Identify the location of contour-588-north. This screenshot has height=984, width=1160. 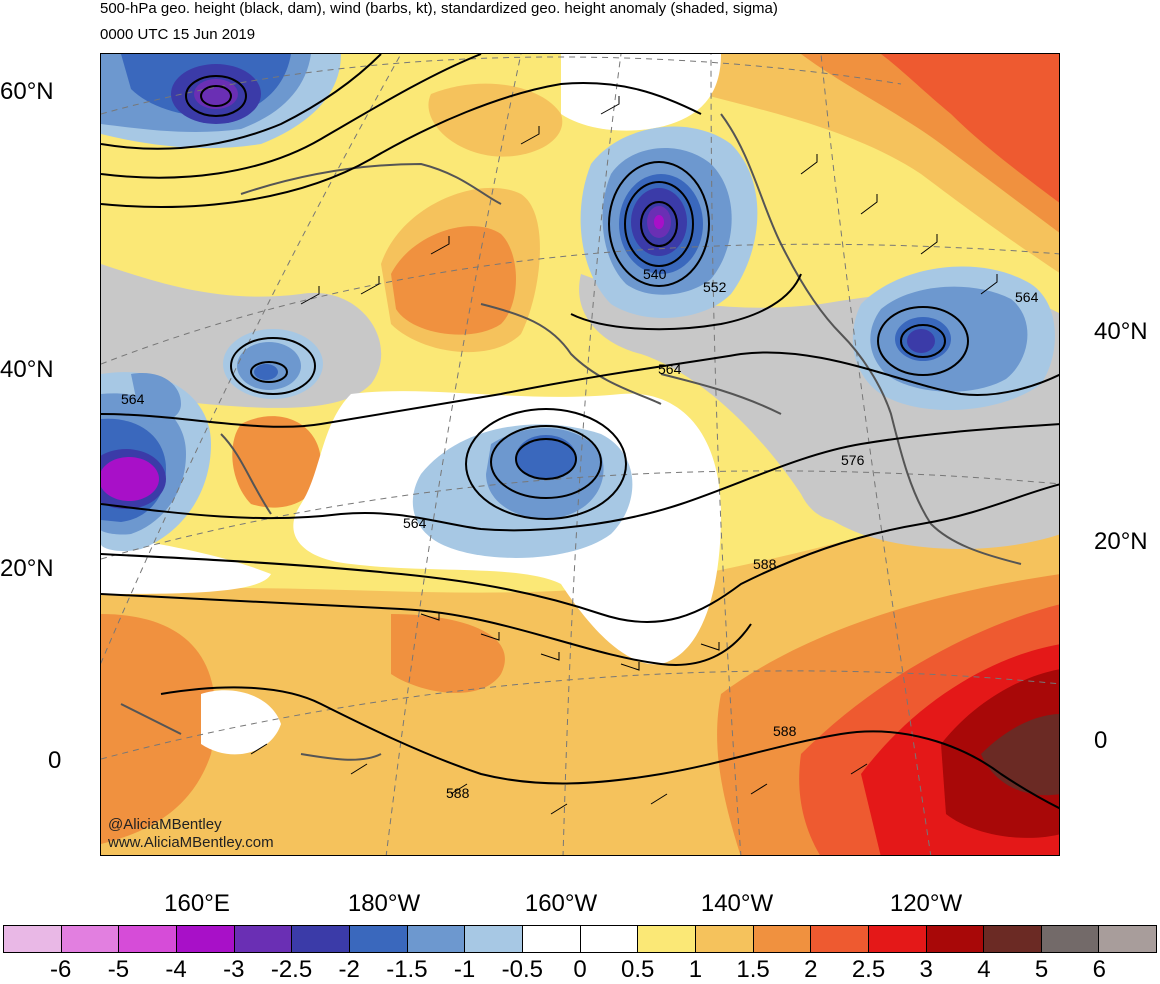
(580, 553).